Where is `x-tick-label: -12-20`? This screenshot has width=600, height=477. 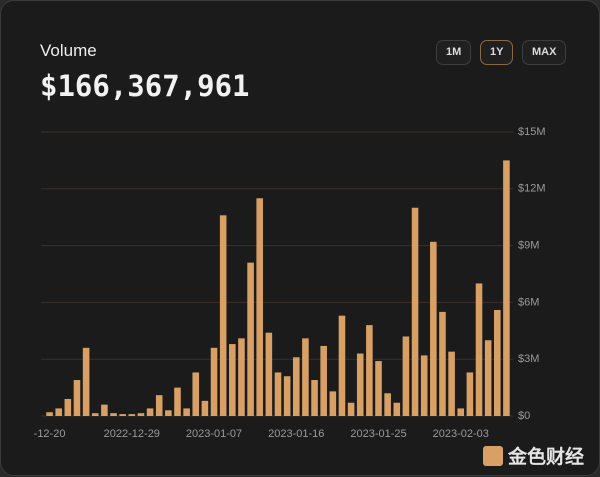
x-tick-label: -12-20 is located at coordinates (50, 434).